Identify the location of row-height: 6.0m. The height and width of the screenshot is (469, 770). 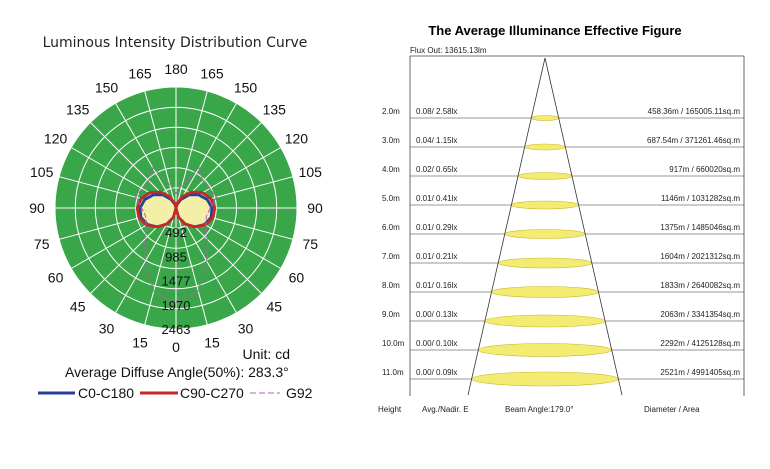
(391, 227).